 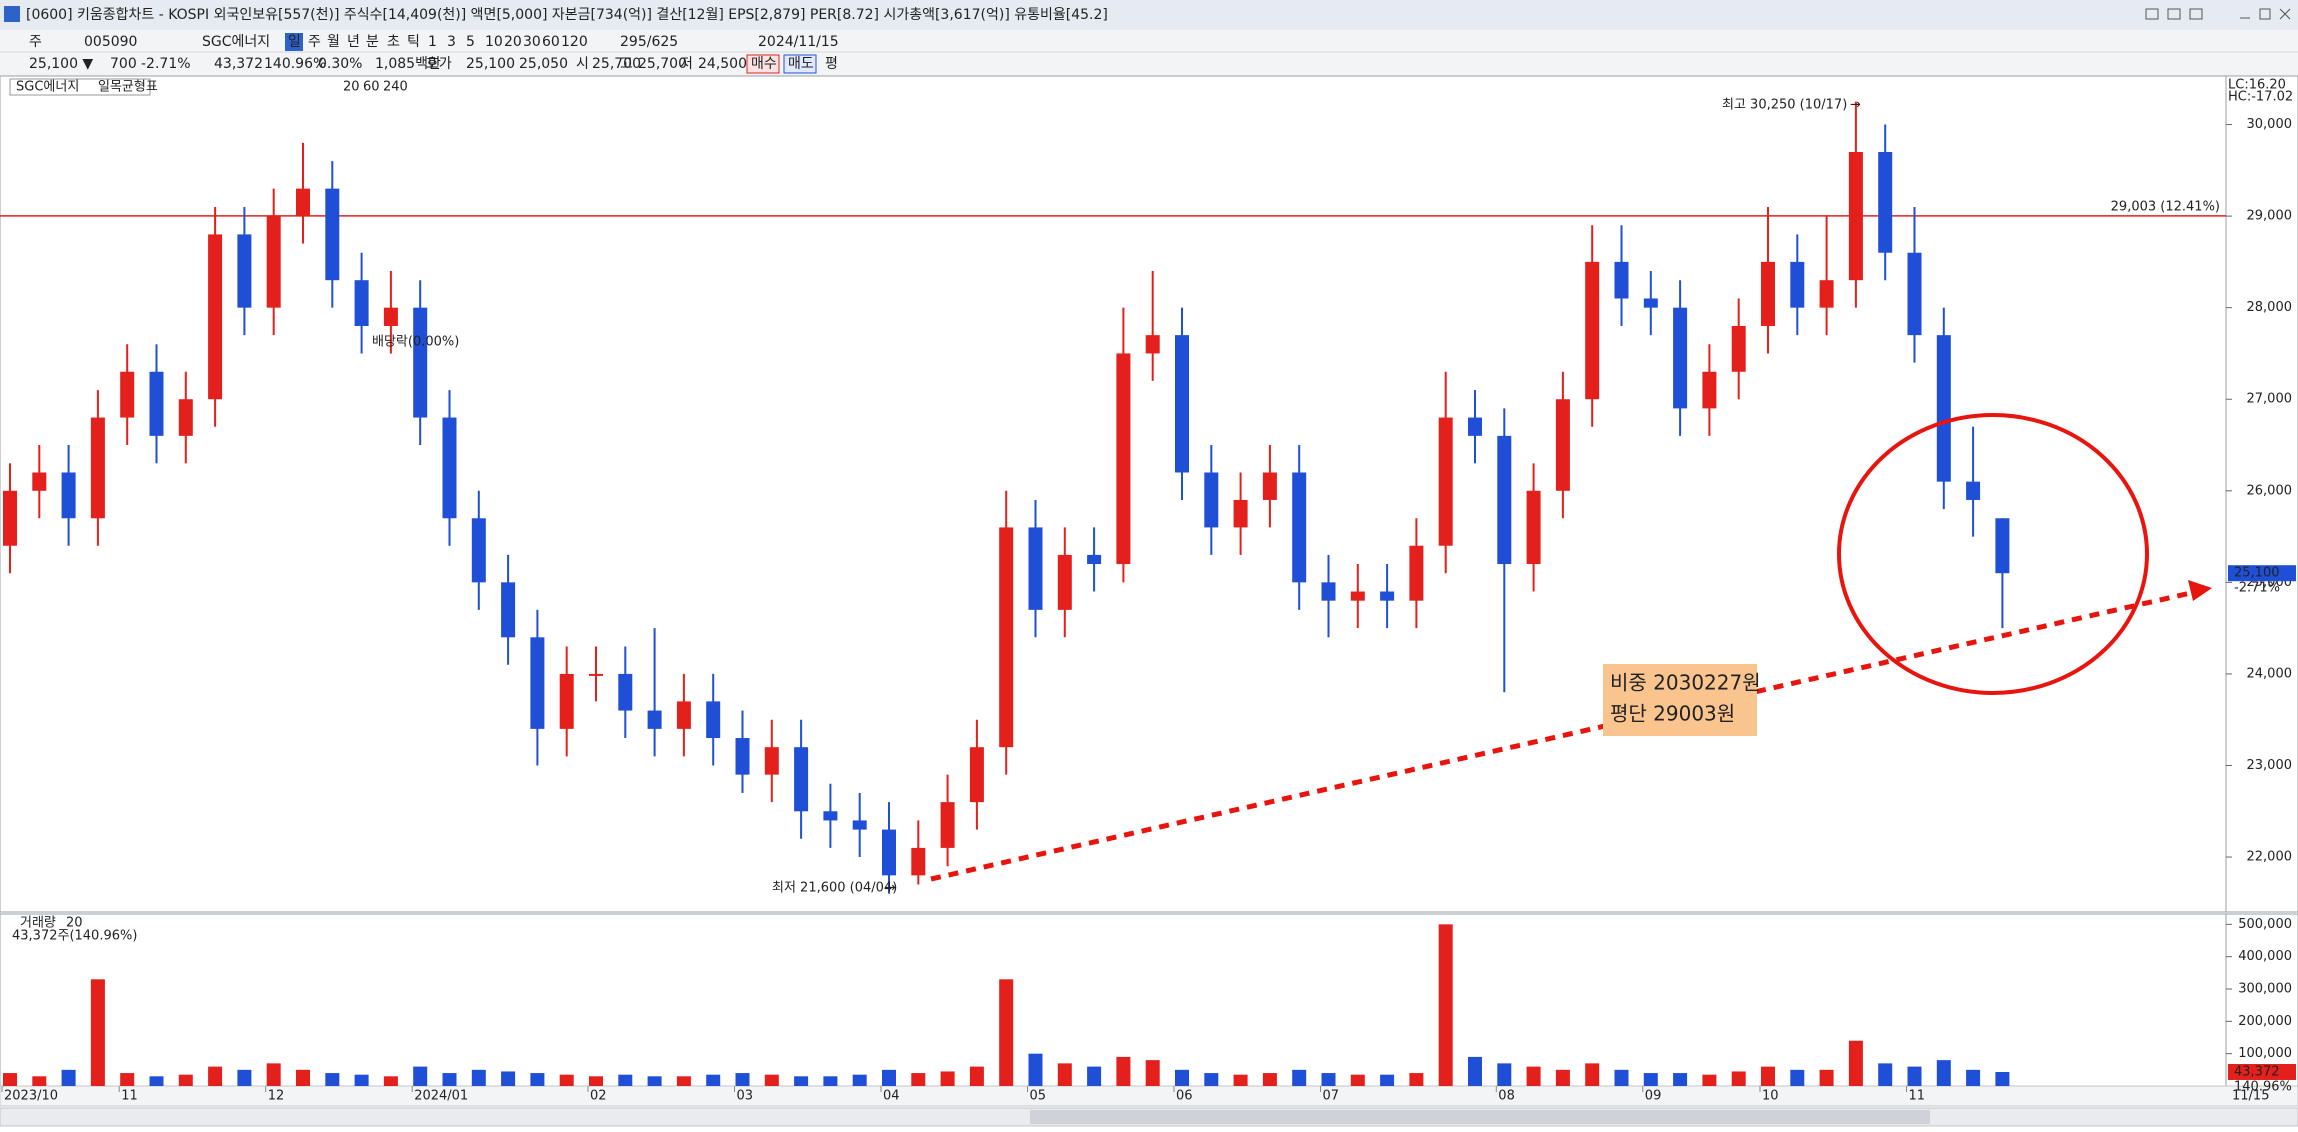 I want to click on toolbar-item: 3, so click(x=451, y=42).